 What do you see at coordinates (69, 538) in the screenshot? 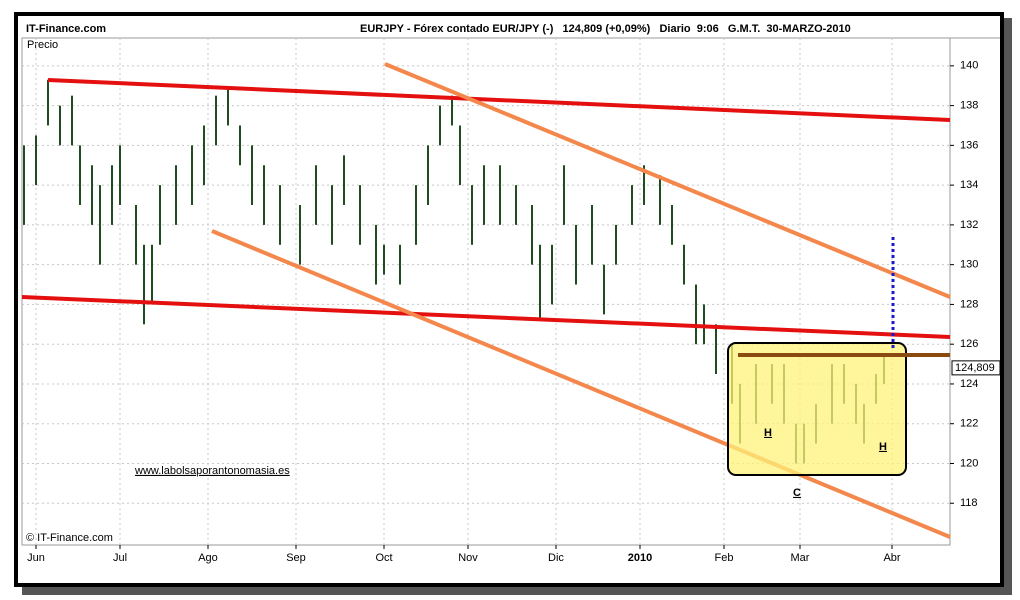
I see `copyright: © IT-Finance.com` at bounding box center [69, 538].